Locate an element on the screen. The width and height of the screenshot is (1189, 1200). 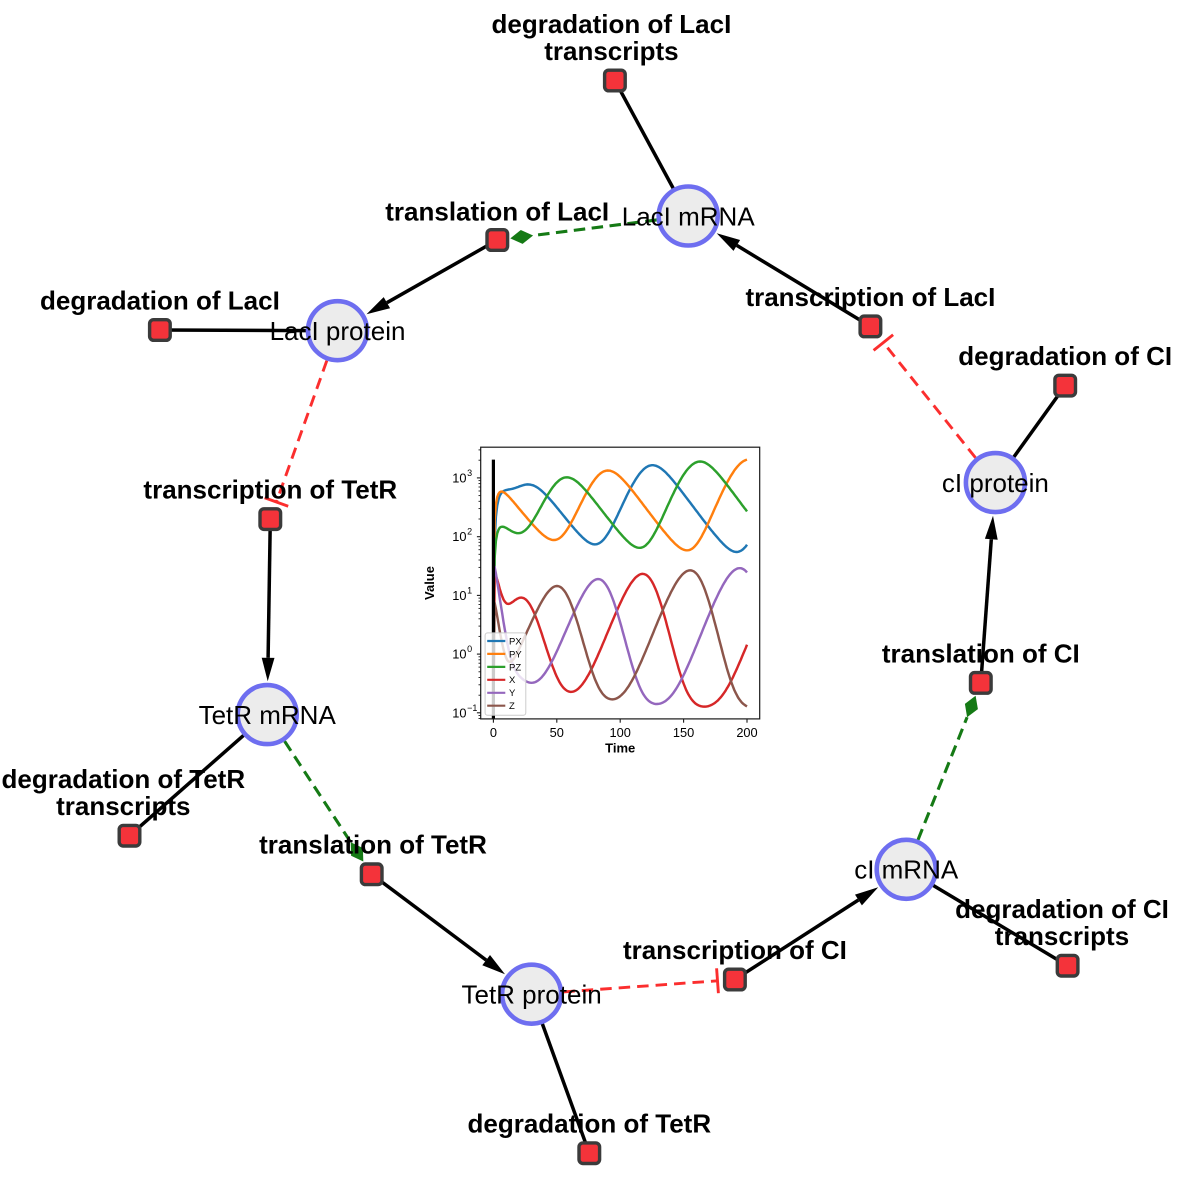
svg-text: PY is located at coordinates (515, 654).